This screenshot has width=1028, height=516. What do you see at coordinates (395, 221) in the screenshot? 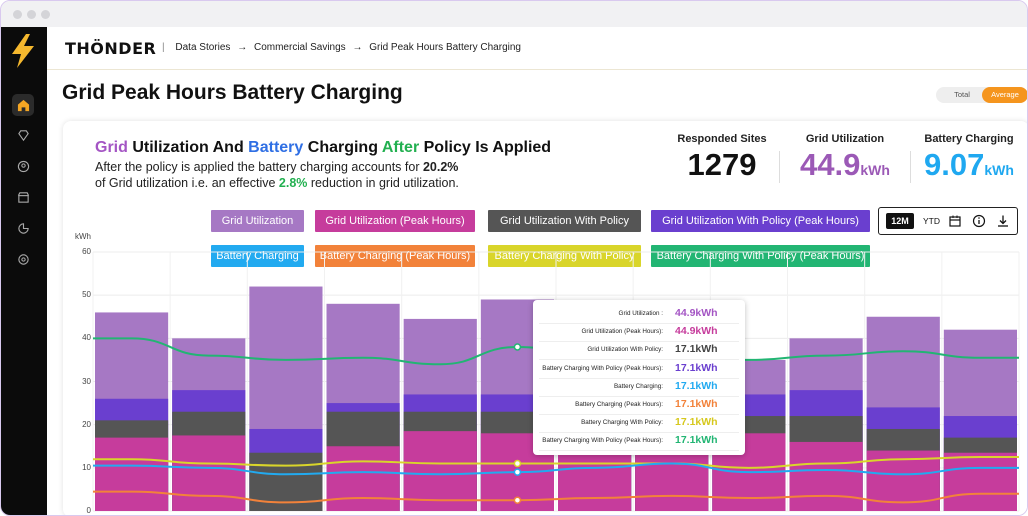
I see `legend-grid-utilization-peak: Grid Utilization (Peak Hours)` at bounding box center [395, 221].